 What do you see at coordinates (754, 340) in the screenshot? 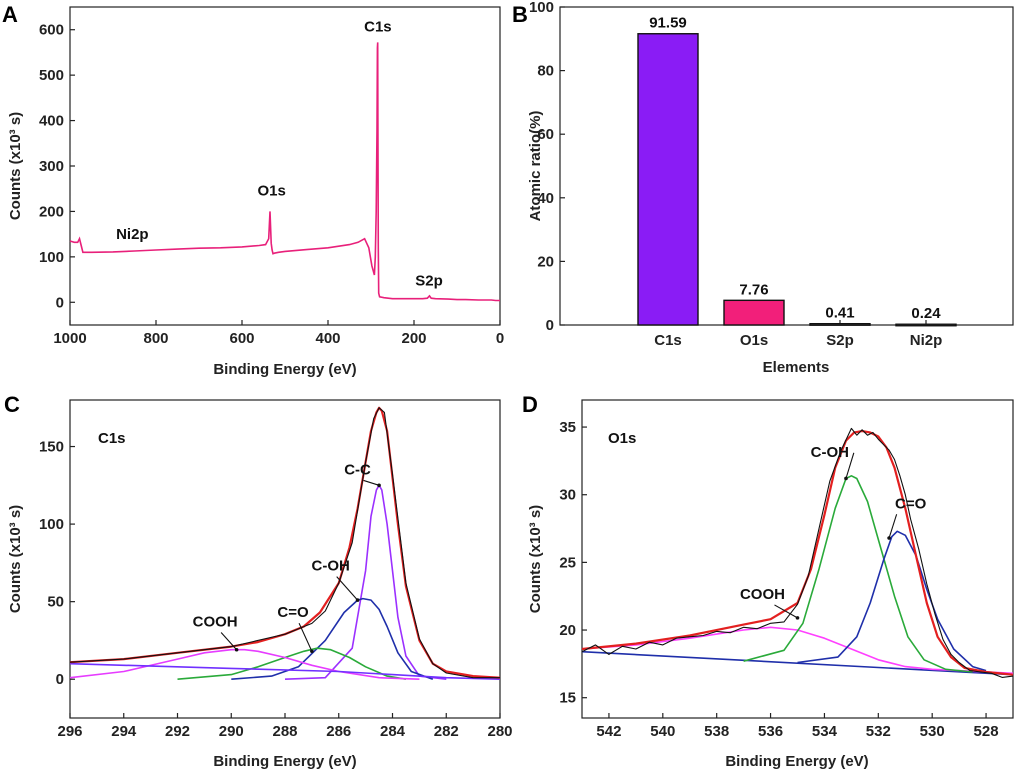
I see `panel-b-xtick-label: O1s` at bounding box center [754, 340].